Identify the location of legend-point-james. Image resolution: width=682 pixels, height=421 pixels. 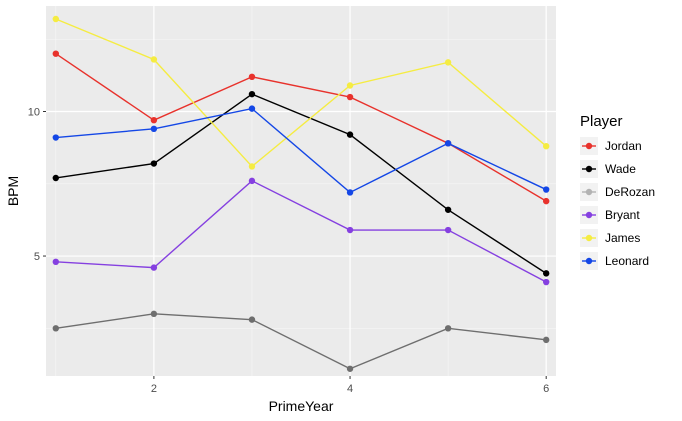
(589, 238).